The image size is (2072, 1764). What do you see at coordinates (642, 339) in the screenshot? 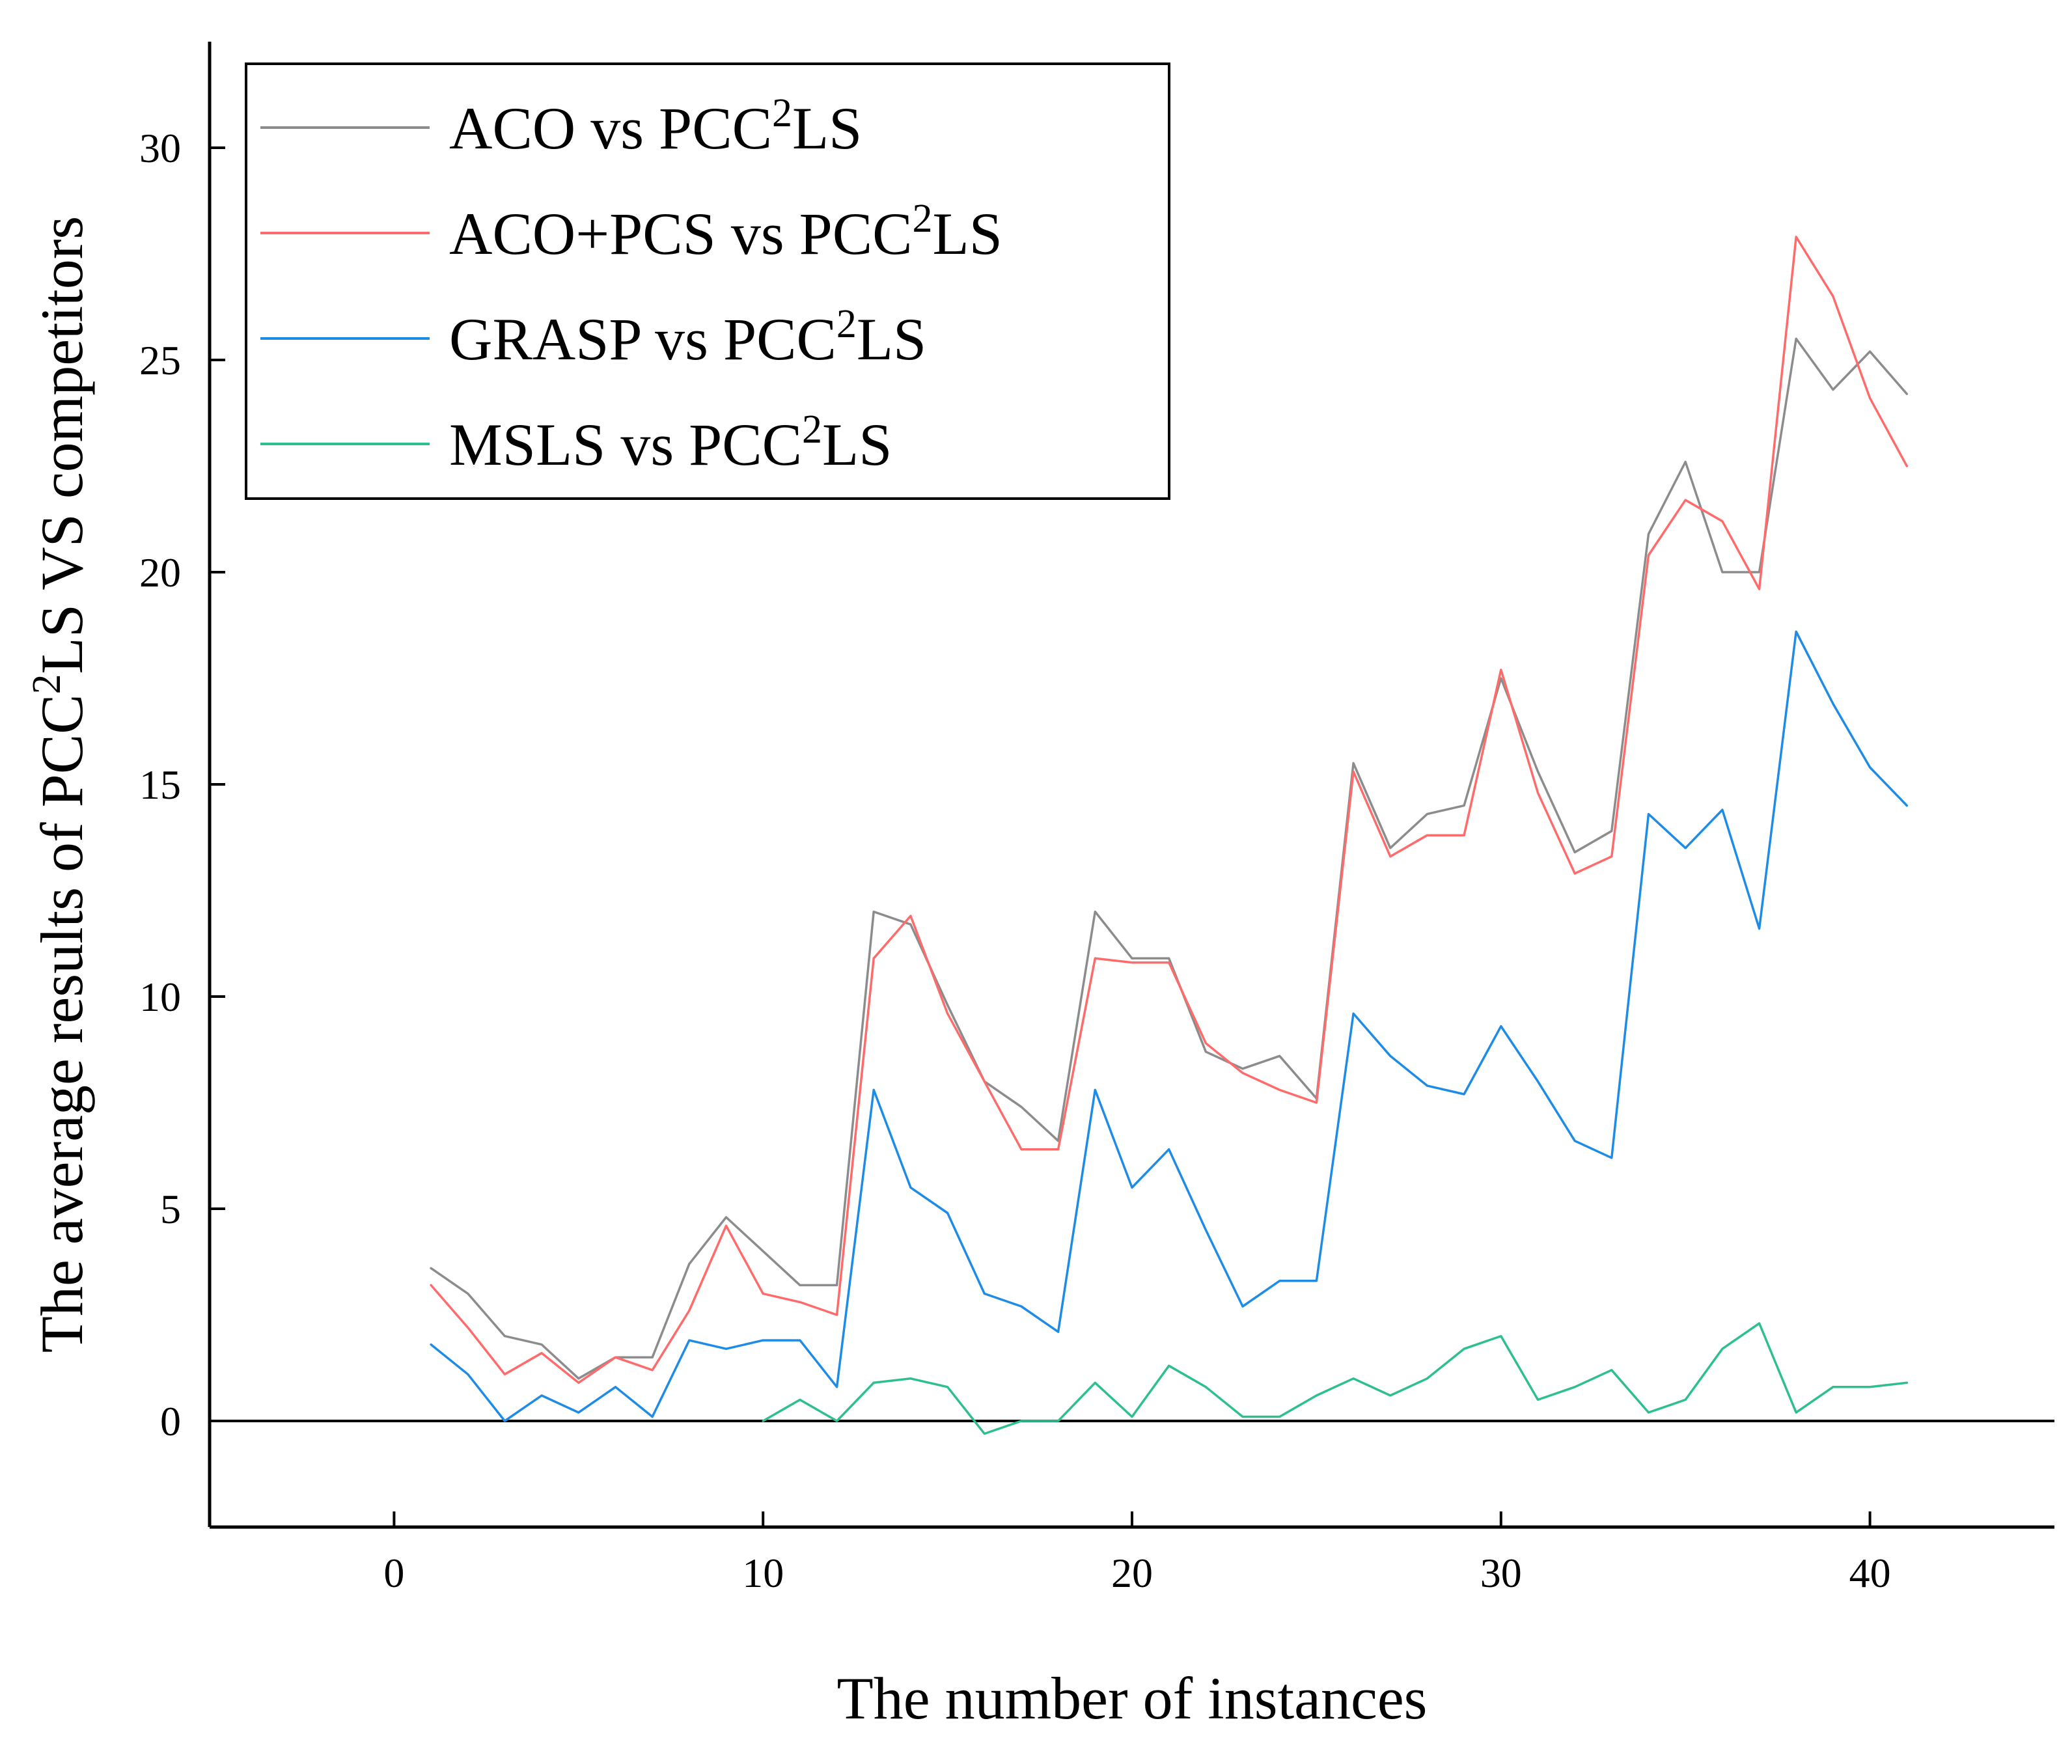
I see `legend-label-text: GRASP vs PCC` at bounding box center [642, 339].